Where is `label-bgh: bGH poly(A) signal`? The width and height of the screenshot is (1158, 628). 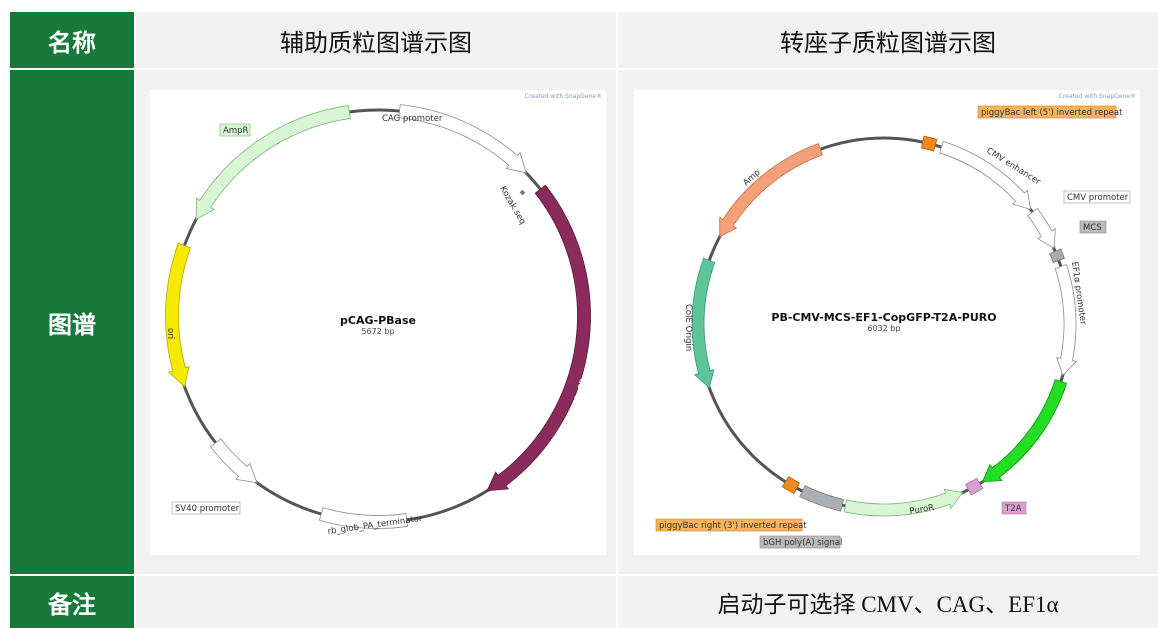 label-bgh: bGH poly(A) signal is located at coordinates (802, 543).